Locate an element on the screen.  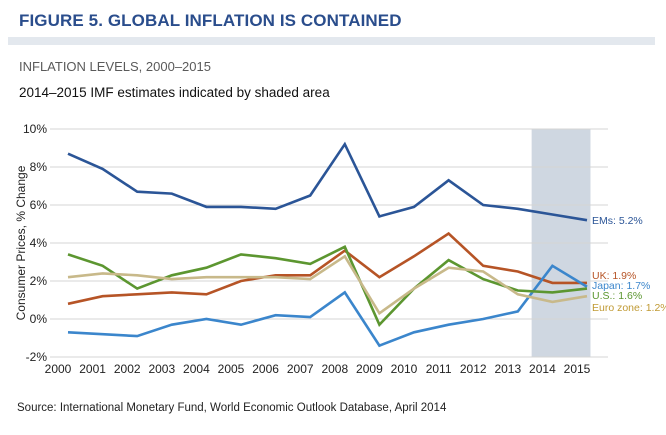
y-tick-label: 2% is located at coordinates (39, 281).